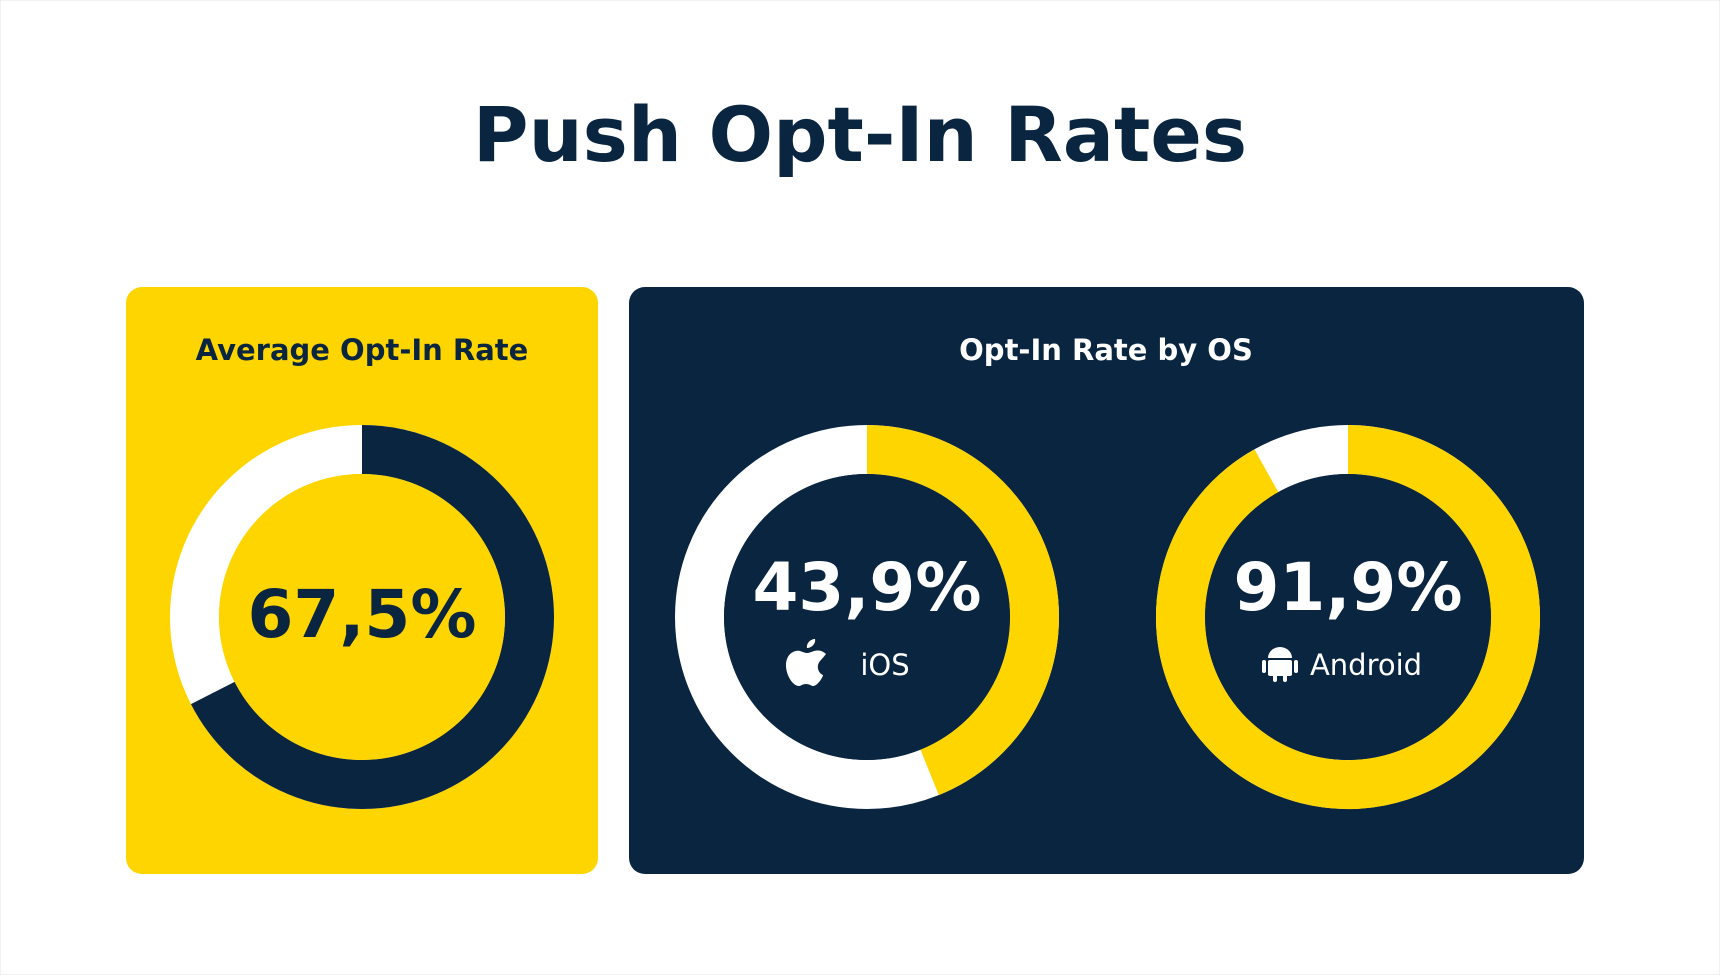  What do you see at coordinates (1106, 350) in the screenshot?
I see `panel-title: Opt-In Rate by OS` at bounding box center [1106, 350].